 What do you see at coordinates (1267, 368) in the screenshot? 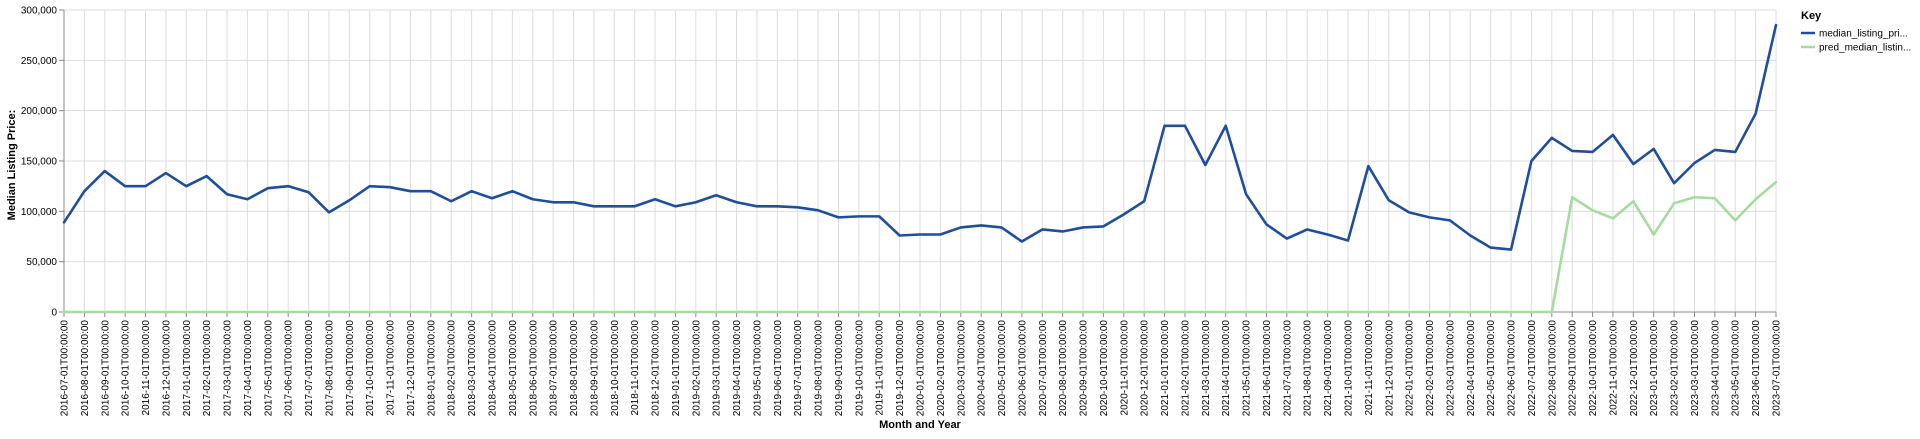
I see `x-tick-label: 2021-06-01T00:00:00` at bounding box center [1267, 368].